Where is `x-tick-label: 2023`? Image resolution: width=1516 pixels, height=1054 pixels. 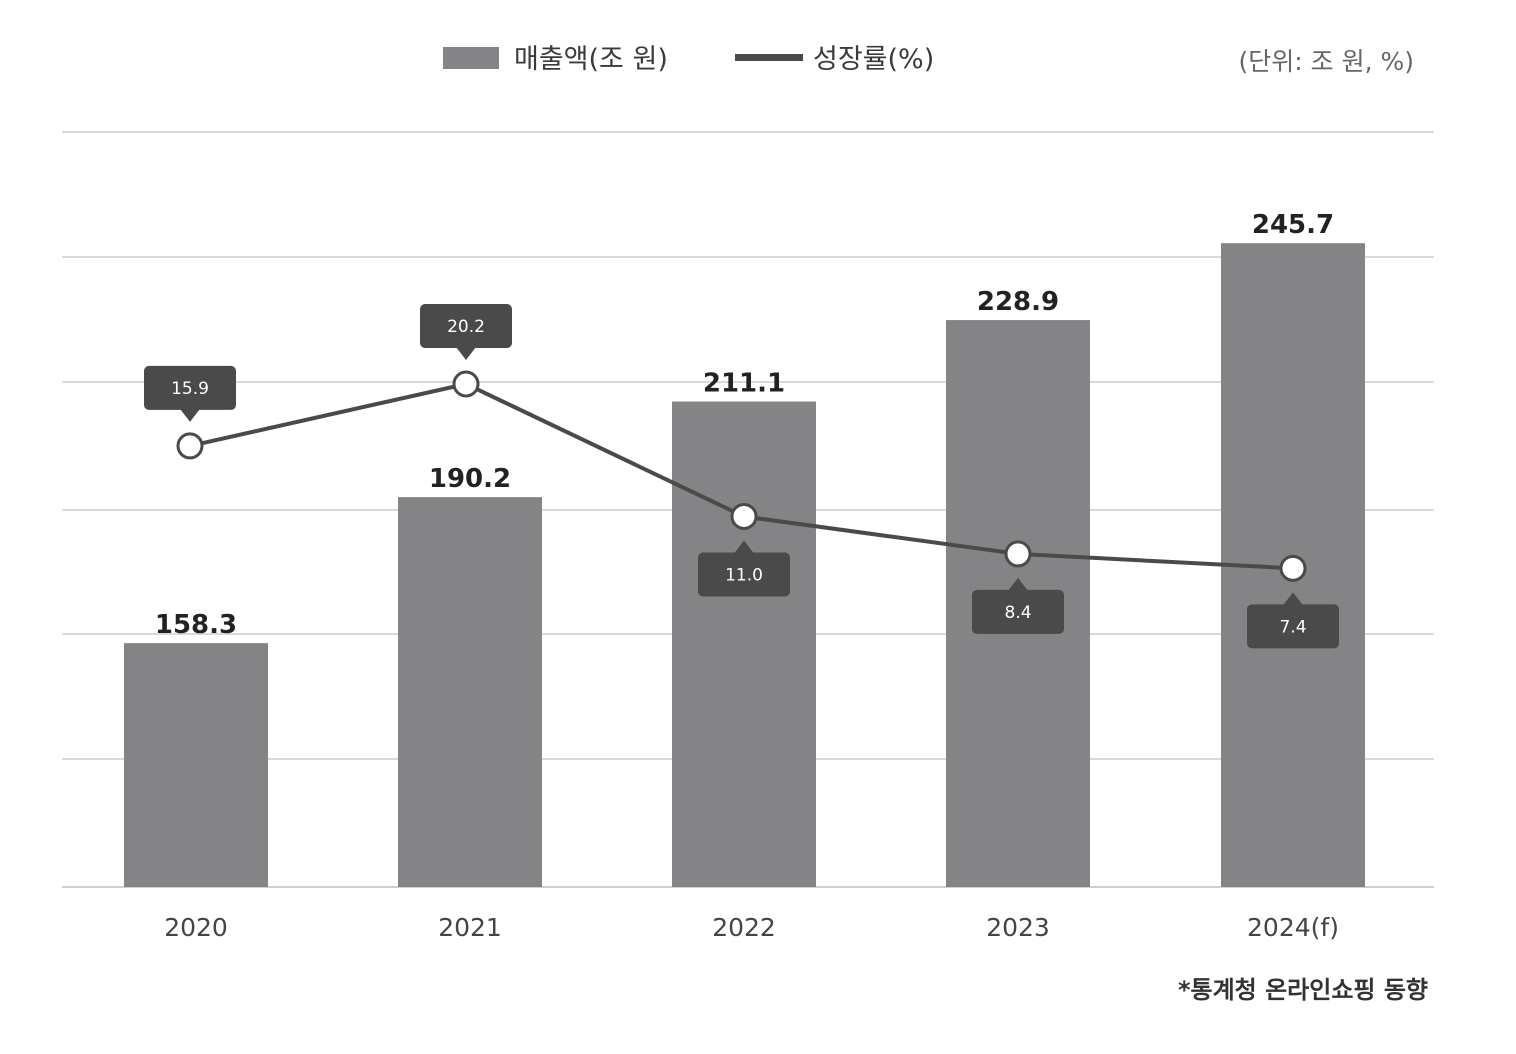 x-tick-label: 2023 is located at coordinates (1018, 927).